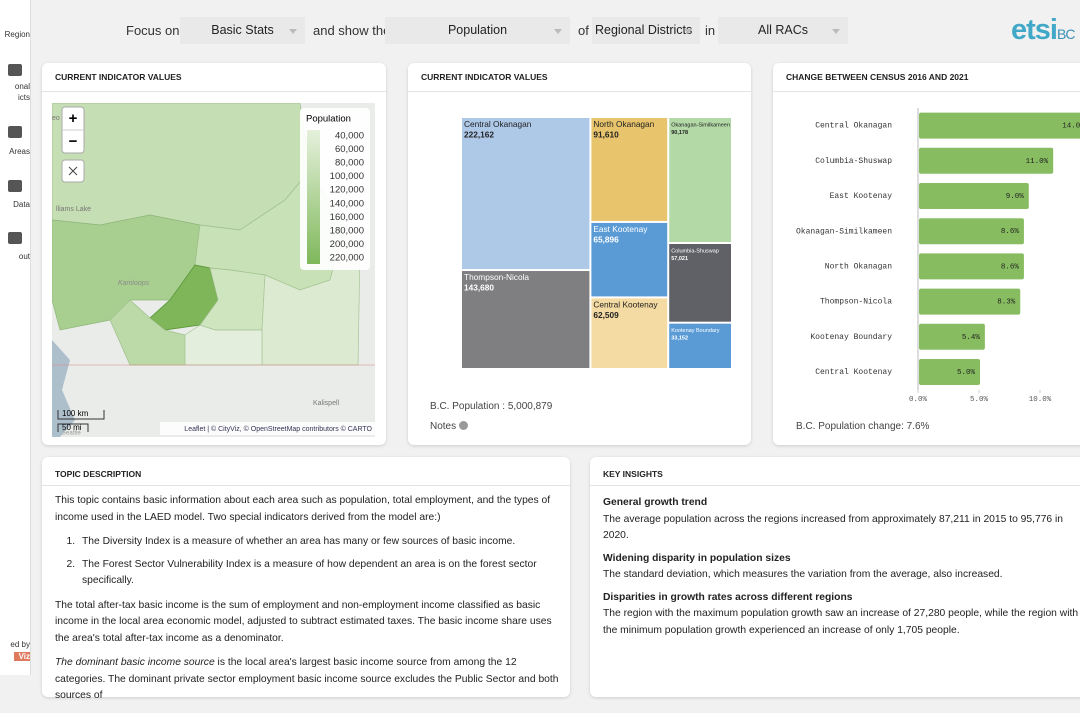 Image resolution: width=1080 pixels, height=713 pixels. I want to click on cell-value: 62,509, so click(606, 315).